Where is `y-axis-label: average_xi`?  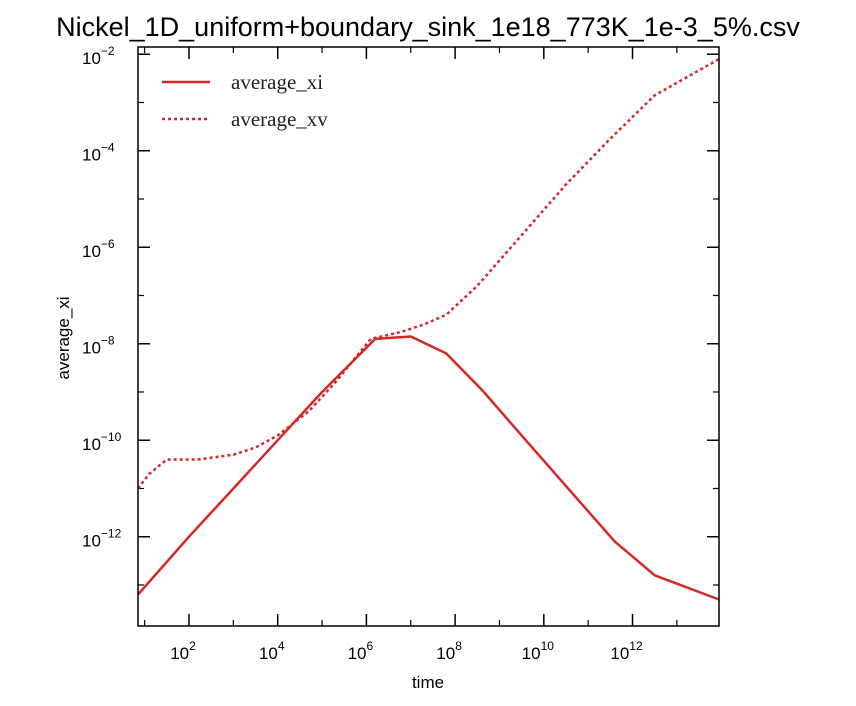
y-axis-label: average_xi is located at coordinates (63, 337).